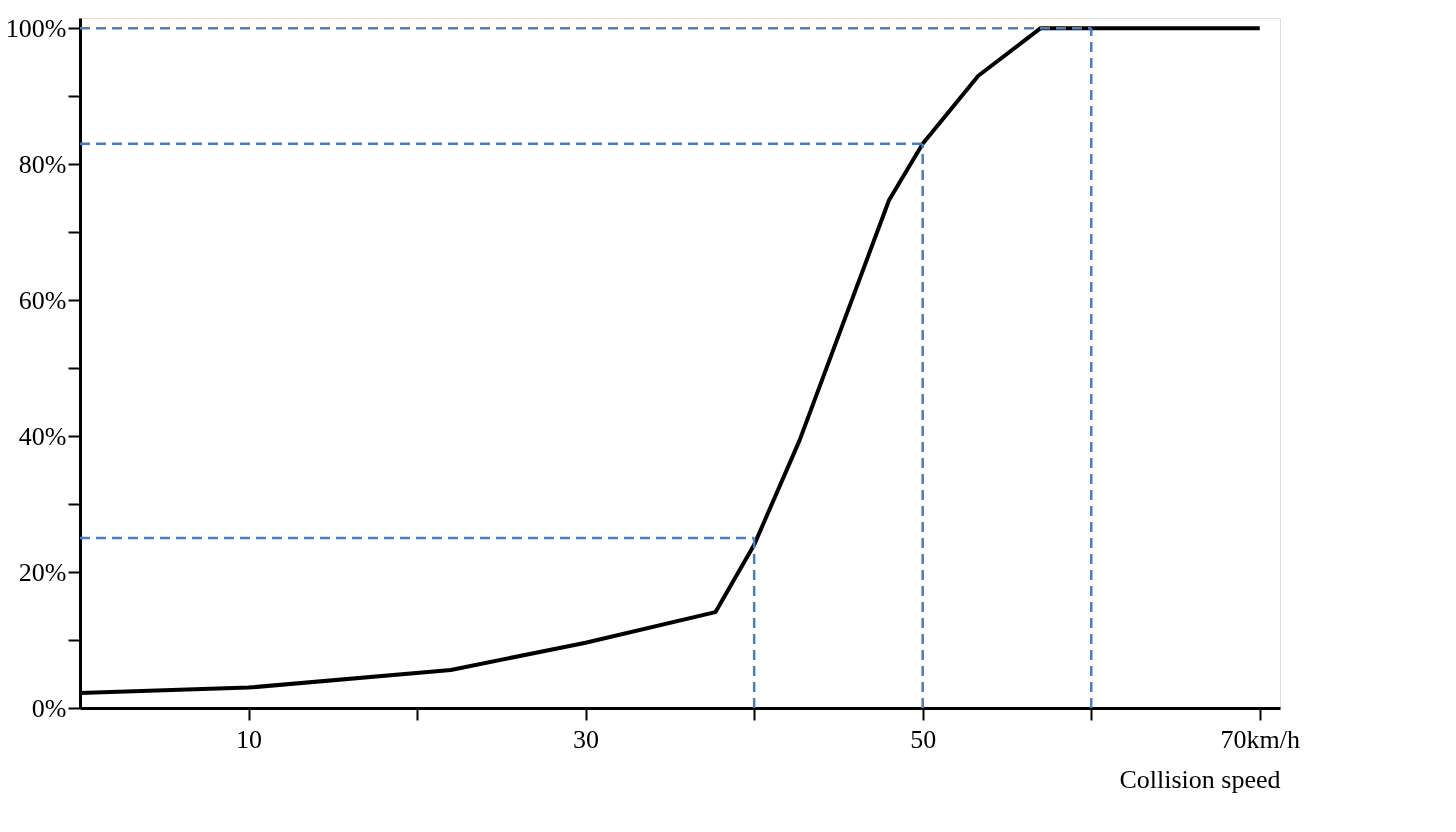  Describe the element at coordinates (923, 739) in the screenshot. I see `x-tick-label: 50` at that location.